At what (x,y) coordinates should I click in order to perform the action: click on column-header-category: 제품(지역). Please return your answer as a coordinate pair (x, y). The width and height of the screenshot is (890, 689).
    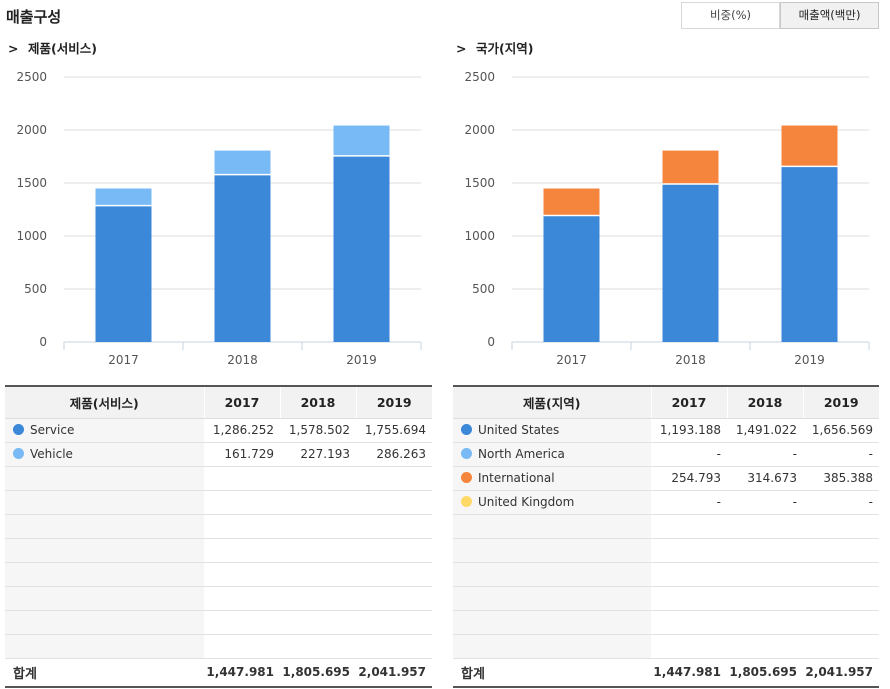
    Looking at the image, I should click on (552, 402).